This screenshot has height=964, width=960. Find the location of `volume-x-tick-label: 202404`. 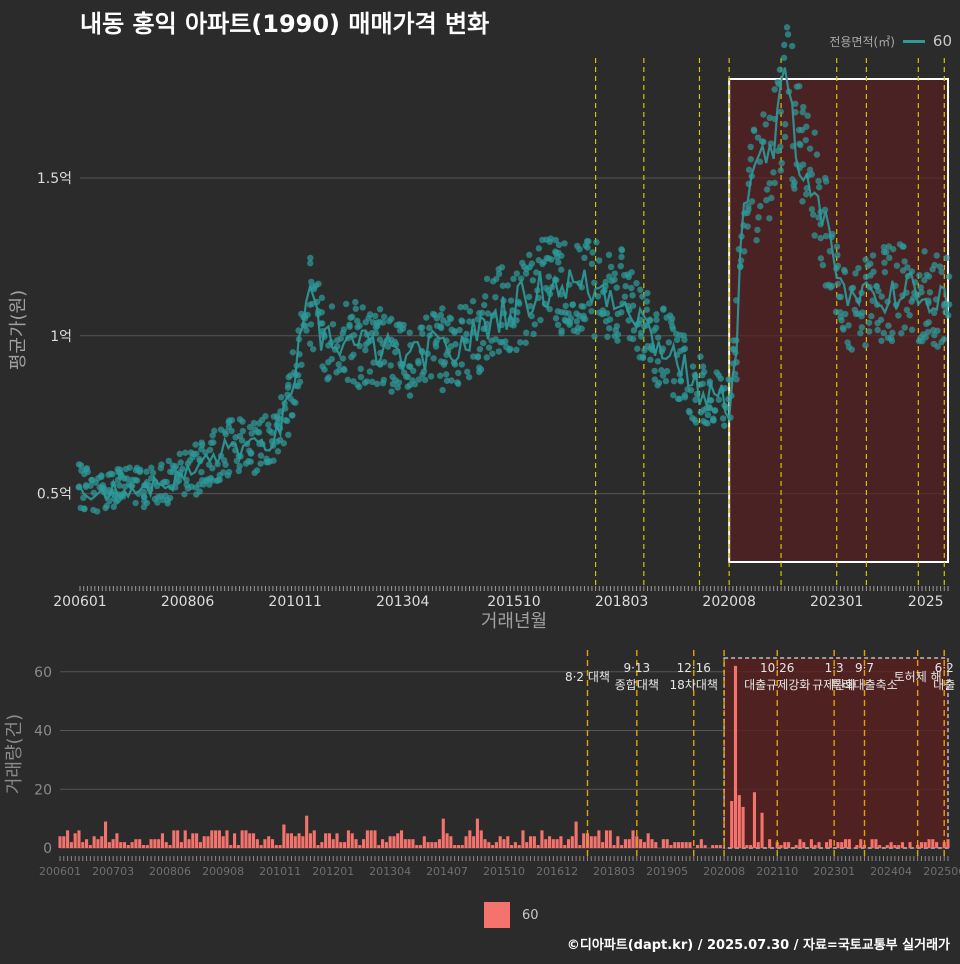

volume-x-tick-label: 202404 is located at coordinates (891, 871).